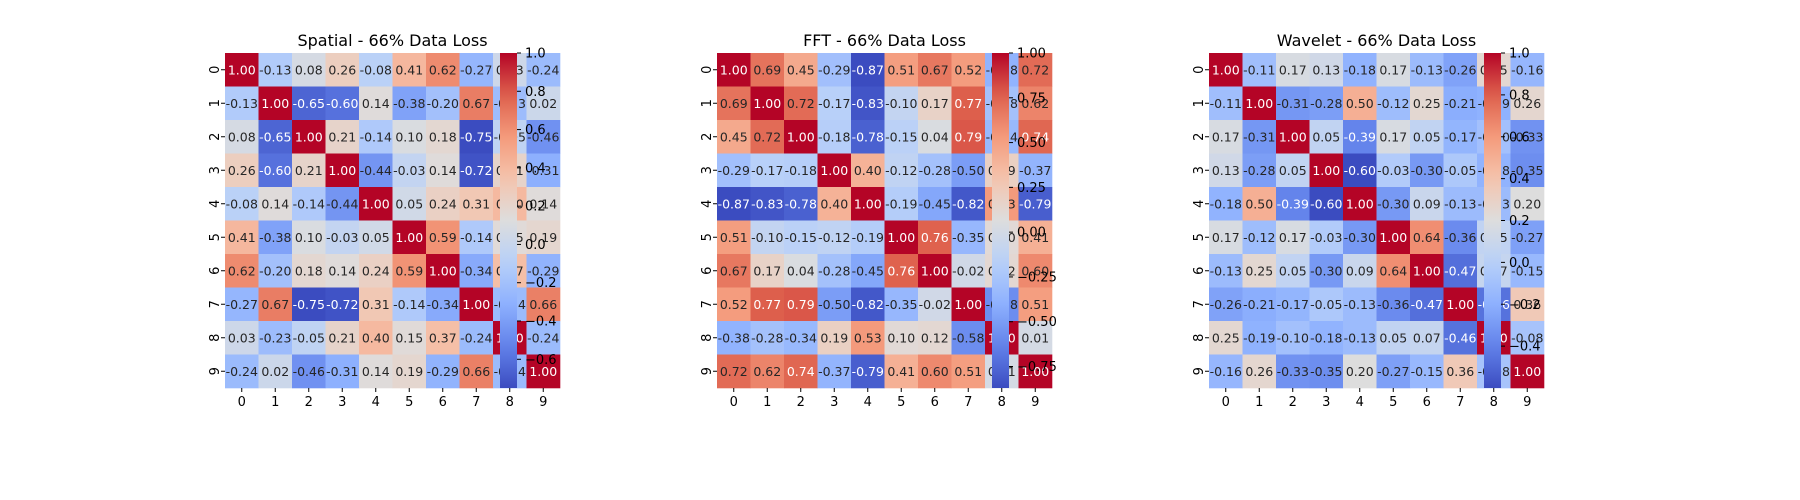 The image size is (1800, 500). Describe the element at coordinates (901, 103) in the screenshot. I see `cell-value-label: -0.10` at that location.